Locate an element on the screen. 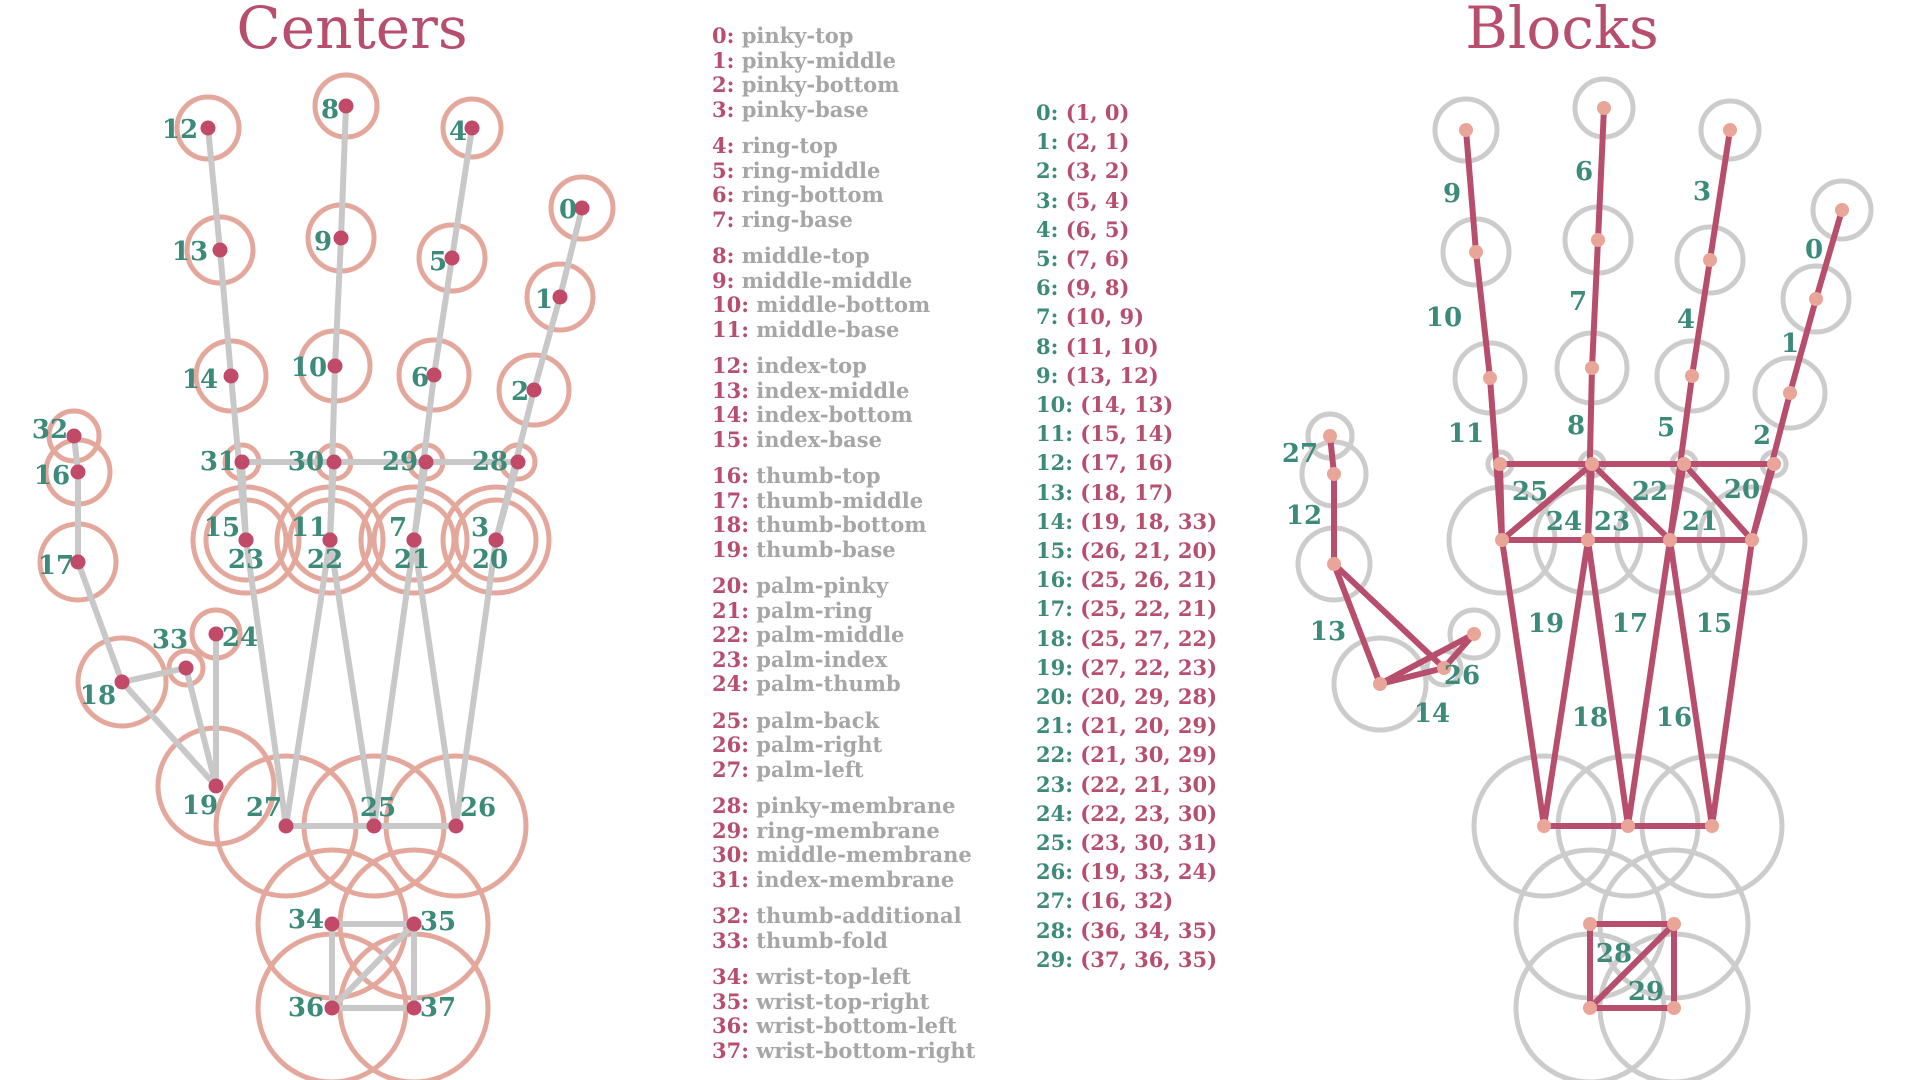  block-label-12: 12 is located at coordinates (1304, 516).